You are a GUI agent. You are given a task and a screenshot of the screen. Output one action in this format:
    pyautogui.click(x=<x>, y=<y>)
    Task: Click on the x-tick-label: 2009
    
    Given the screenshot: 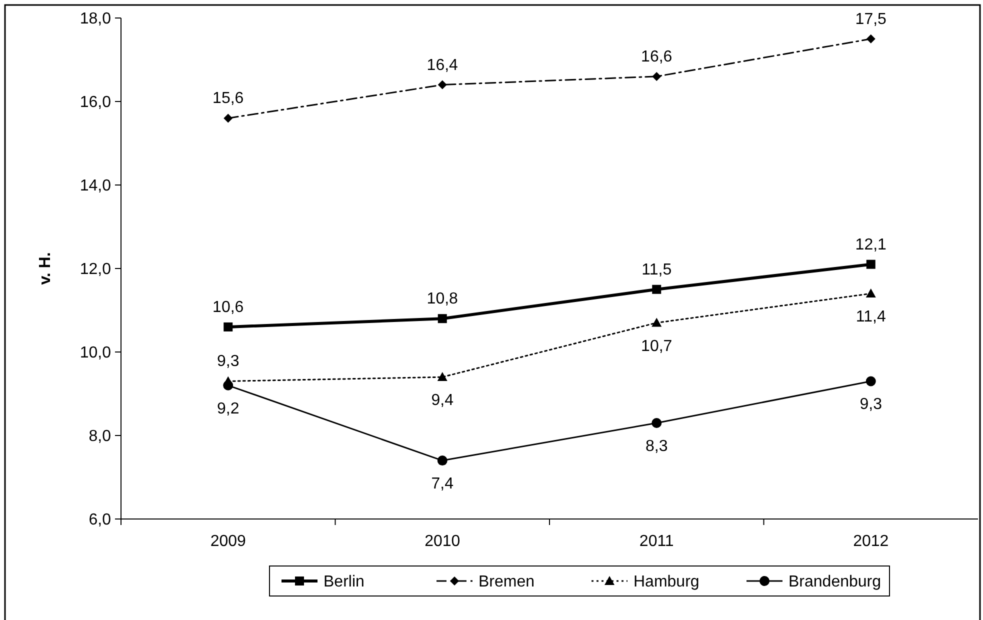 What is the action you would take?
    pyautogui.click(x=228, y=541)
    